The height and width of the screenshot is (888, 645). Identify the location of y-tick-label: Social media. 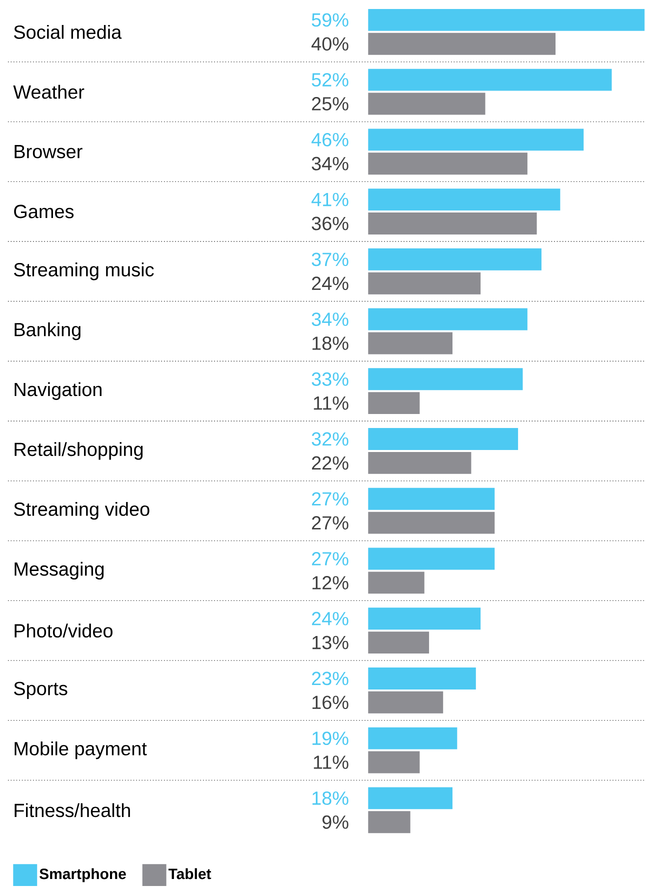
(68, 31).